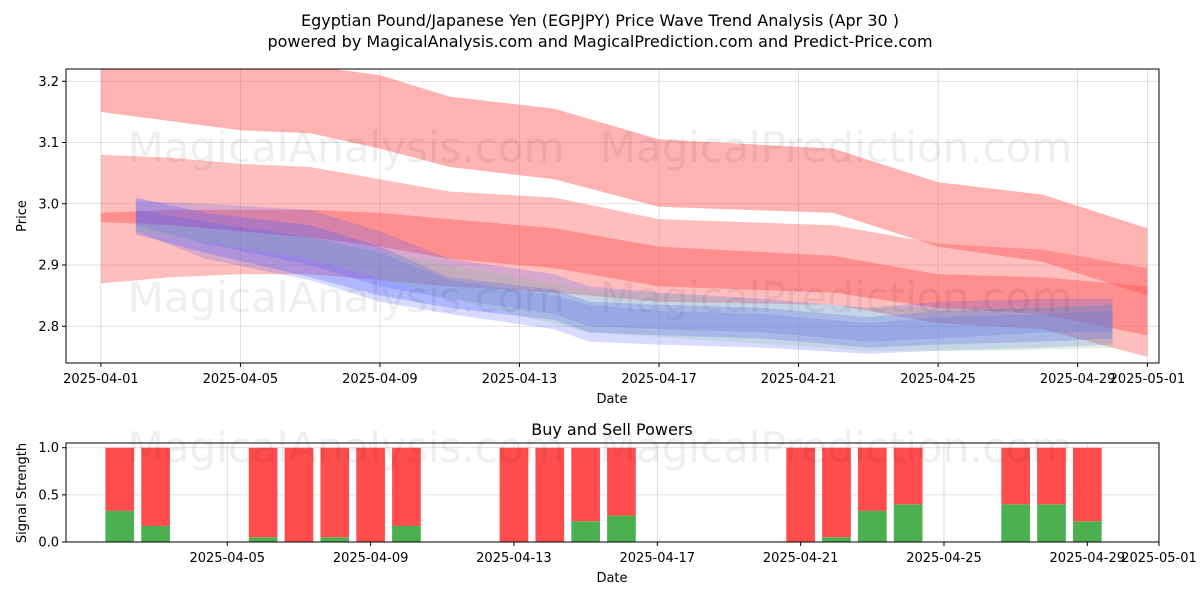 The image size is (1200, 604). I want to click on price-xtick-label: 2025-04-13, so click(520, 379).